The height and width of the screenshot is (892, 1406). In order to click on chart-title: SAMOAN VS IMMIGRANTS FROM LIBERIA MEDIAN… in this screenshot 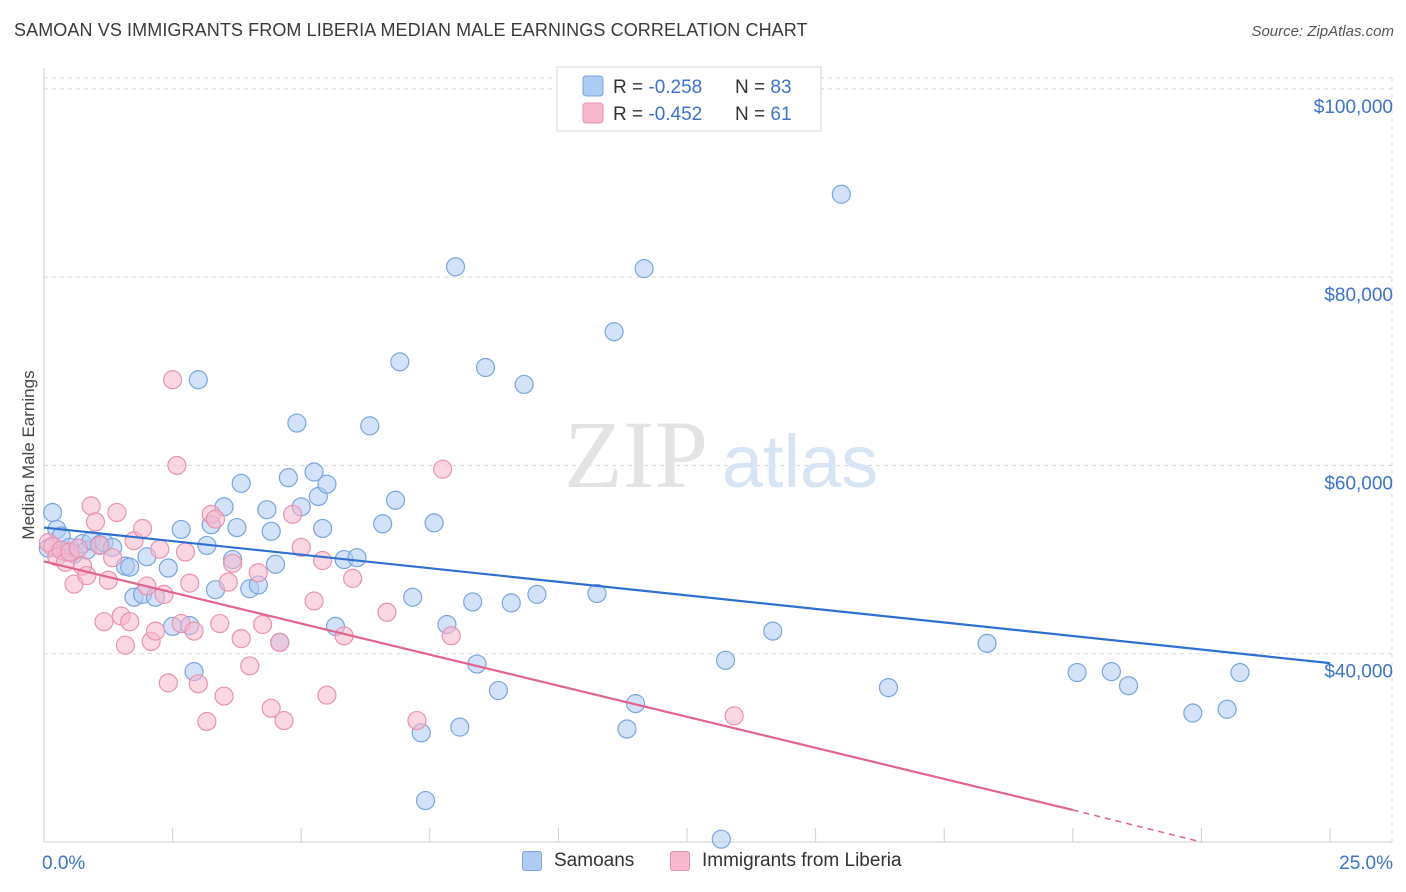, I will do `click(411, 30)`.